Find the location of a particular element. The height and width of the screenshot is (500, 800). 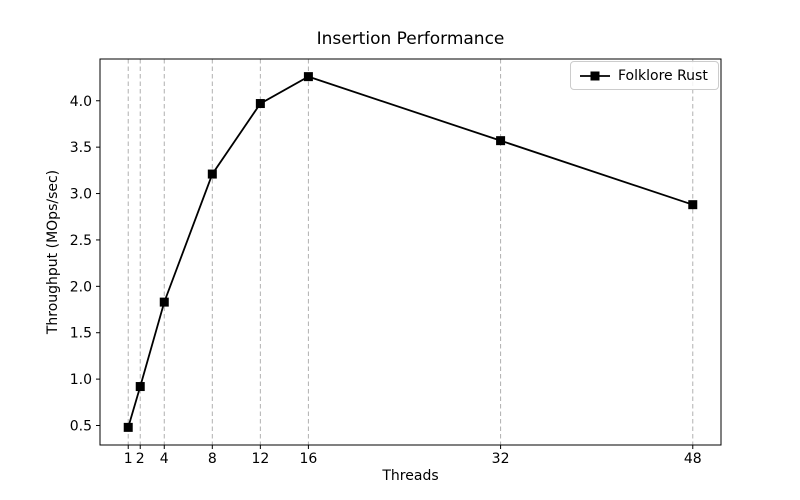

x-tick-label: 12 is located at coordinates (260, 459).